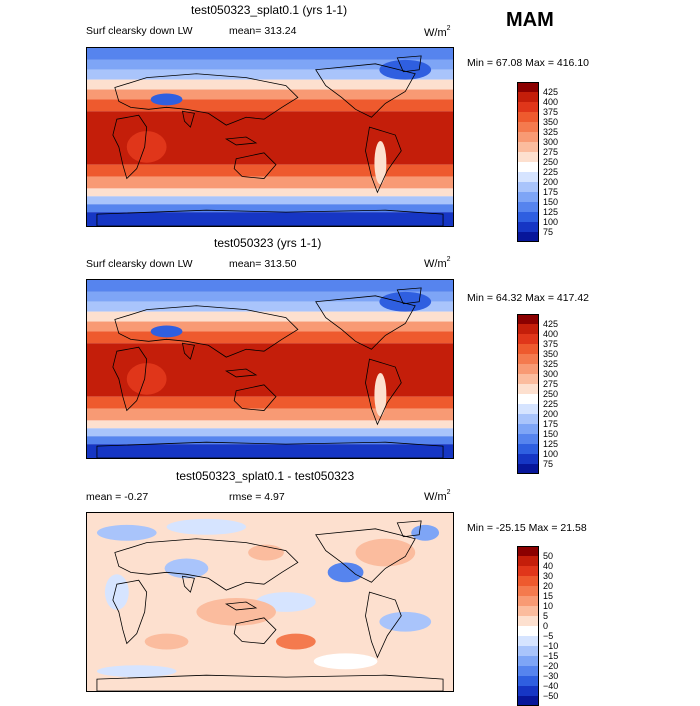 This screenshot has width=700, height=706. What do you see at coordinates (551, 666) in the screenshot?
I see `colorbar-label: −20` at bounding box center [551, 666].